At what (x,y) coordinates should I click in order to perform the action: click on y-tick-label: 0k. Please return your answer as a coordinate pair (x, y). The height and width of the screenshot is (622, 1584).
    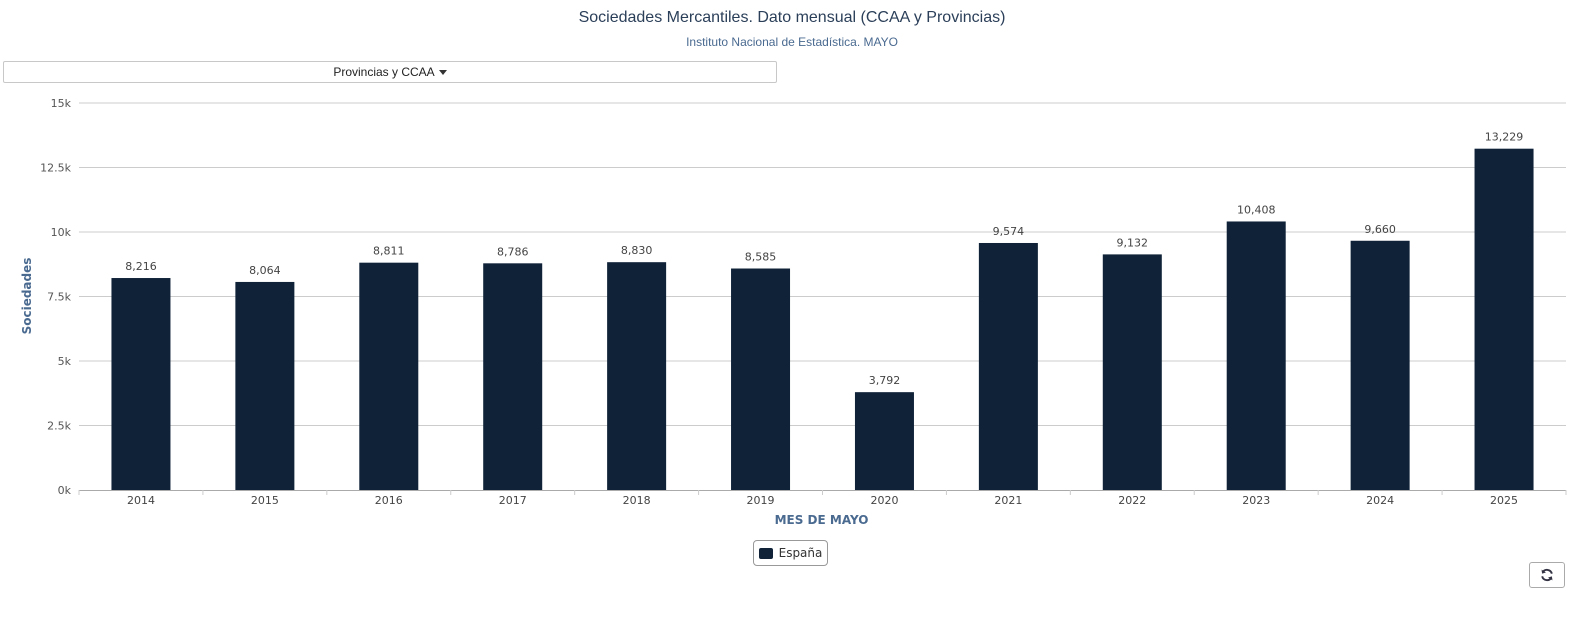
    Looking at the image, I should click on (65, 490).